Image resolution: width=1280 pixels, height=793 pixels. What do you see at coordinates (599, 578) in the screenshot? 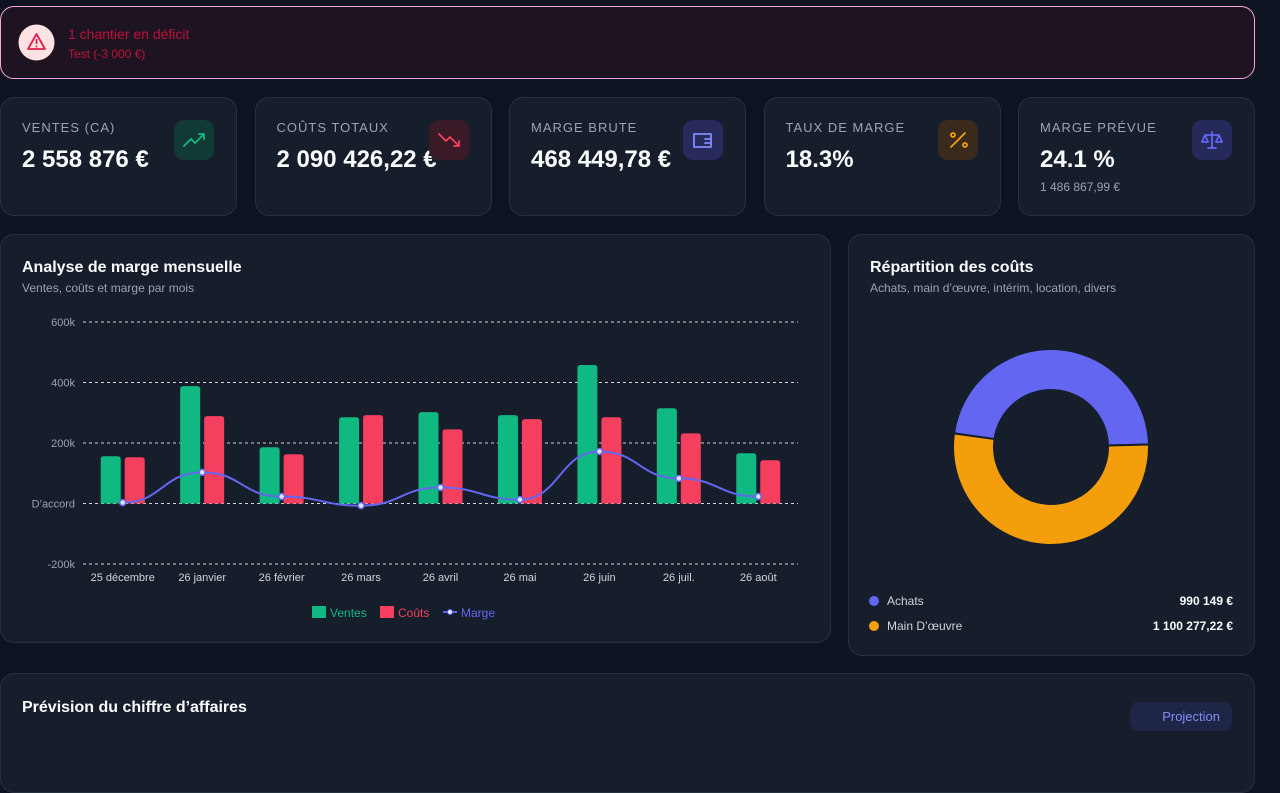
I see `x-tick-label: 26 juin` at bounding box center [599, 578].